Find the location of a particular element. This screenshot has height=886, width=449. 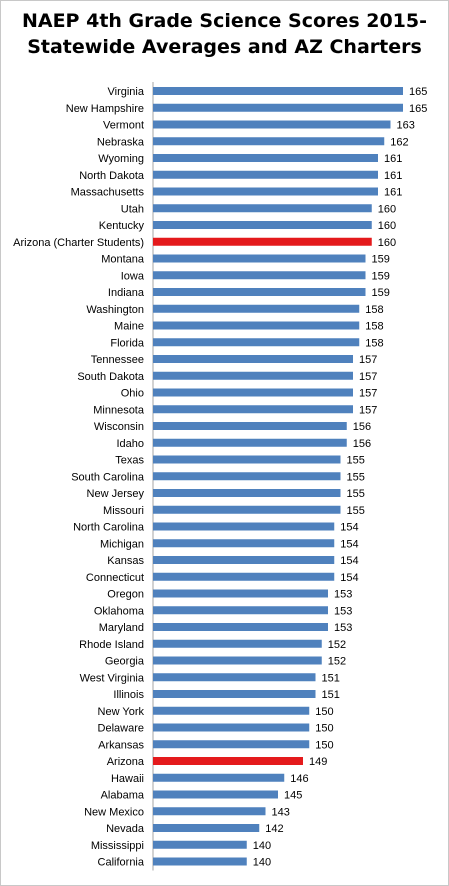

value-label-michigan: 154 is located at coordinates (349, 544).